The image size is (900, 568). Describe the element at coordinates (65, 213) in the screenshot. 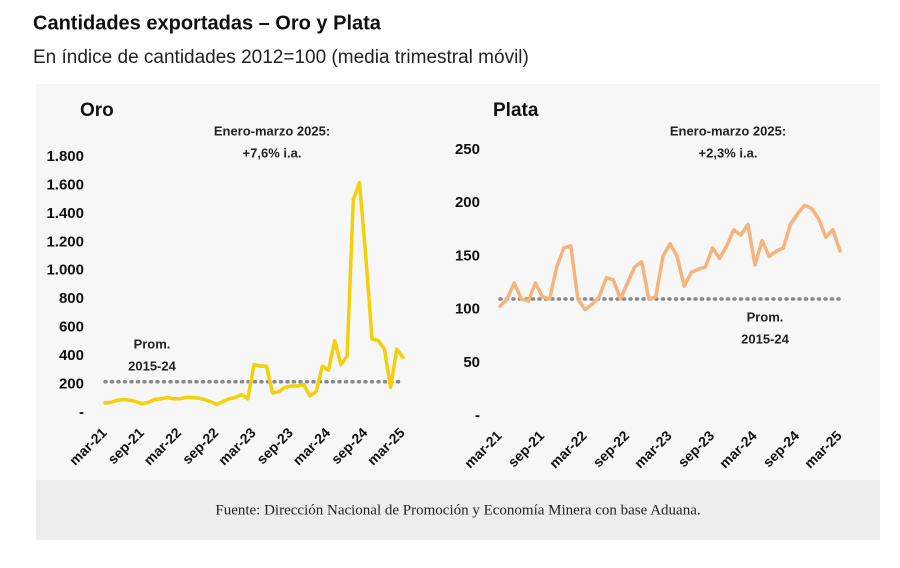

I see `y-tick-label: 1.400` at that location.